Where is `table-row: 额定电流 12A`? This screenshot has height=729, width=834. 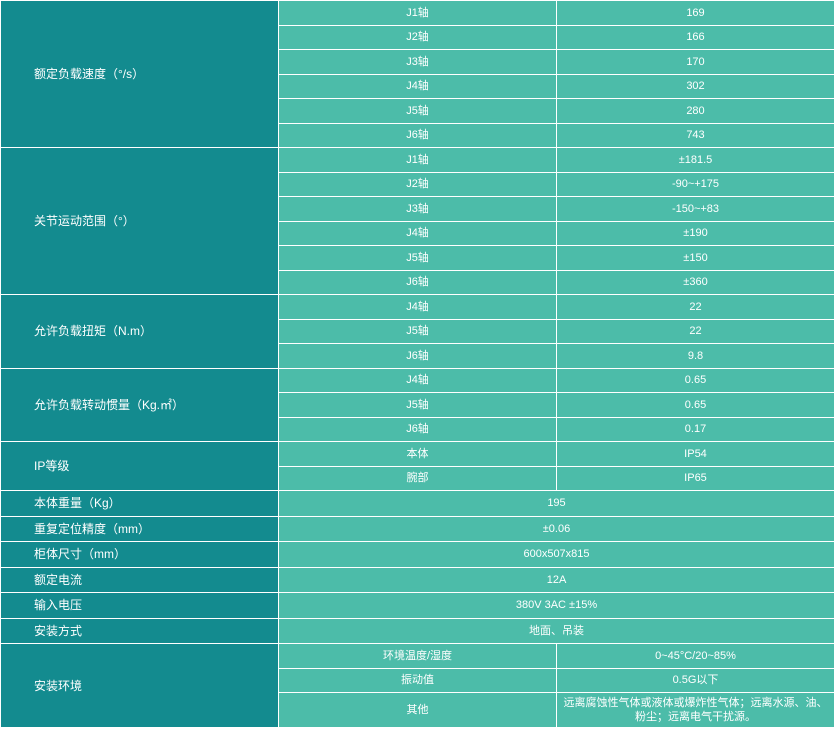 table-row: 额定电流 12A is located at coordinates (417, 579).